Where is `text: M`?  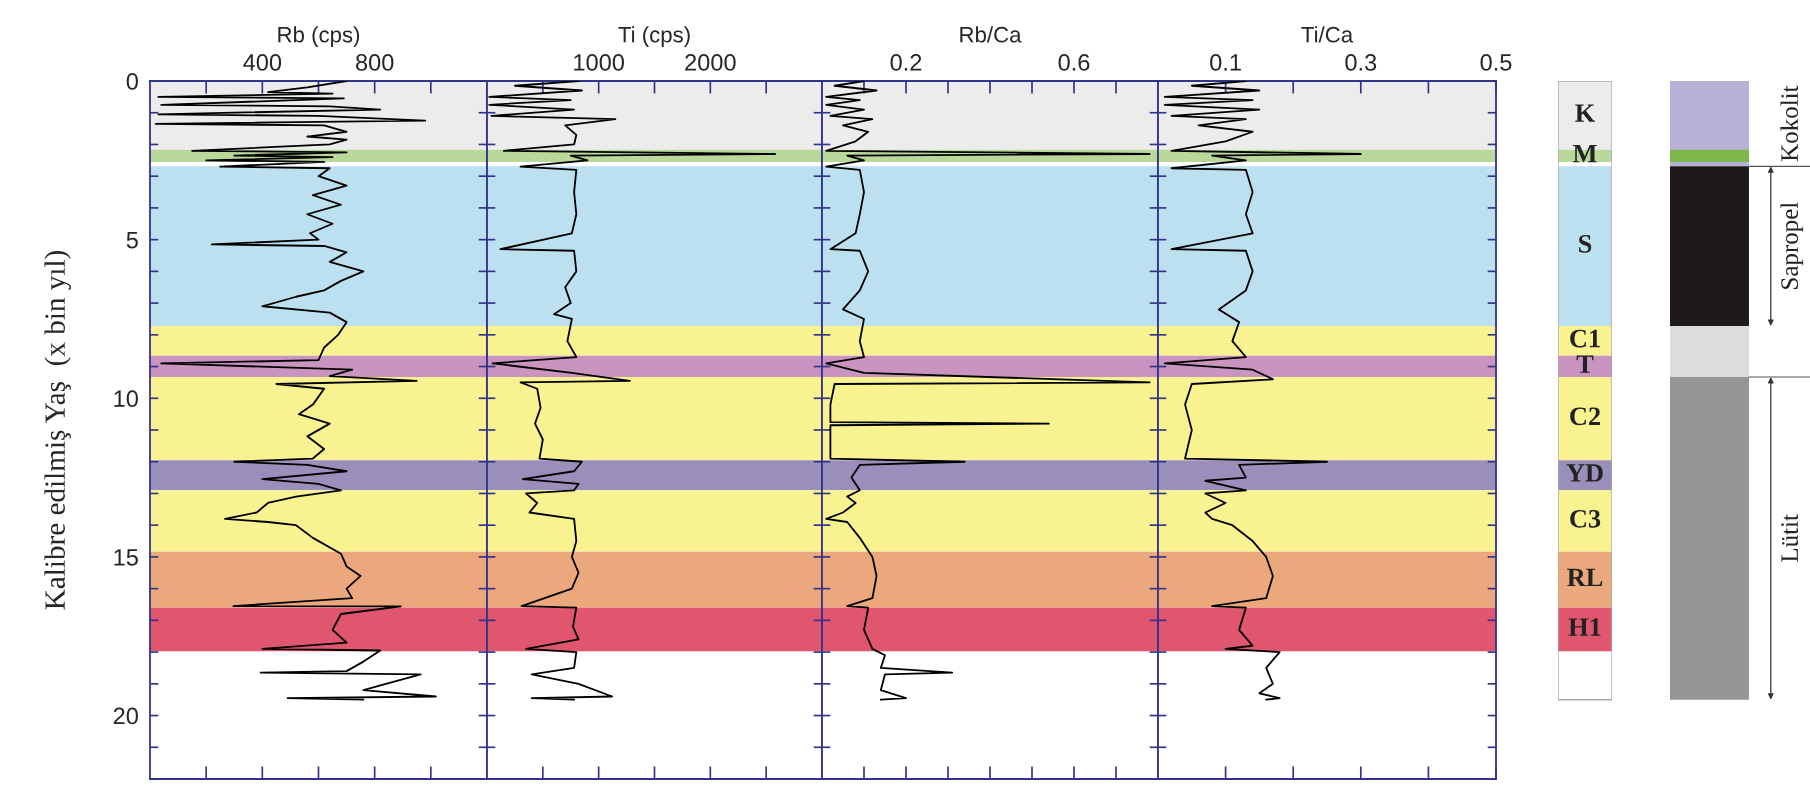
text: M is located at coordinates (1585, 153).